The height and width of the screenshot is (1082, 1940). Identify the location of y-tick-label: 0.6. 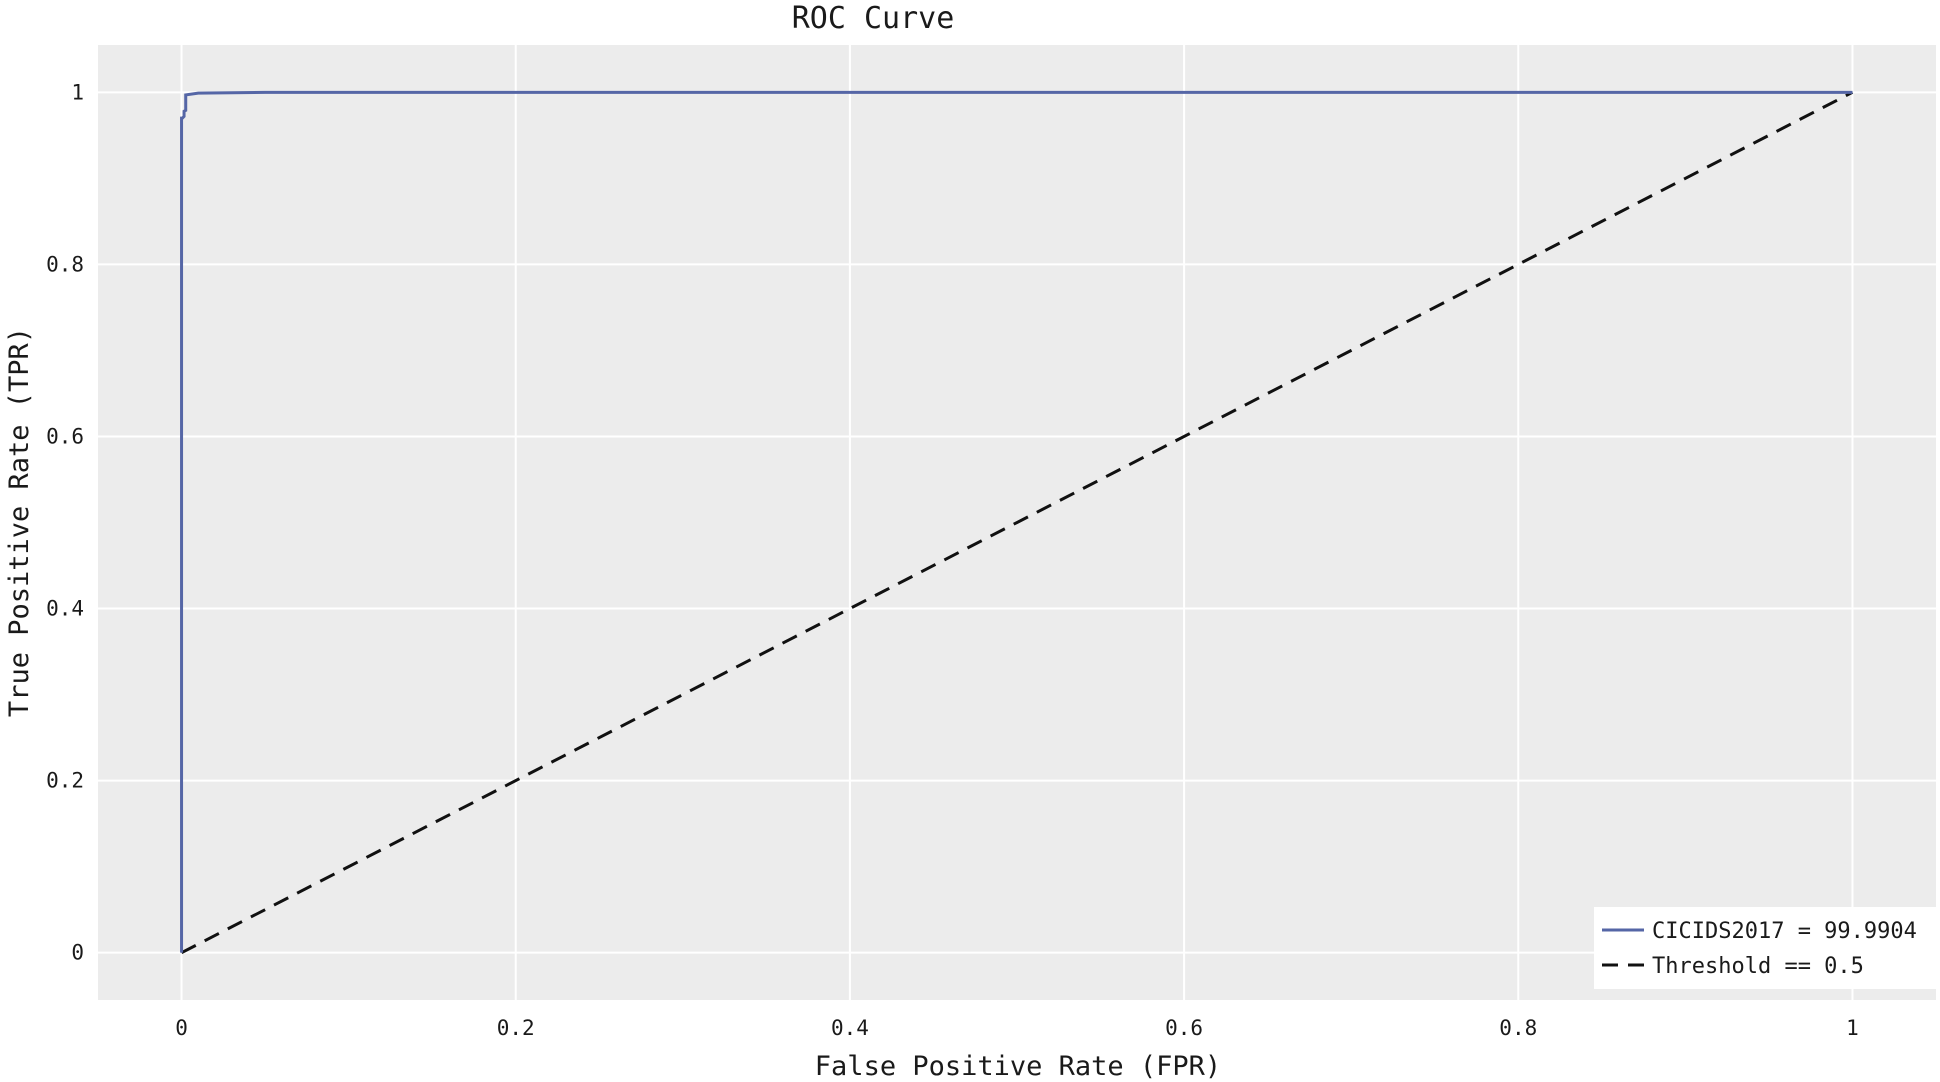
(65, 436).